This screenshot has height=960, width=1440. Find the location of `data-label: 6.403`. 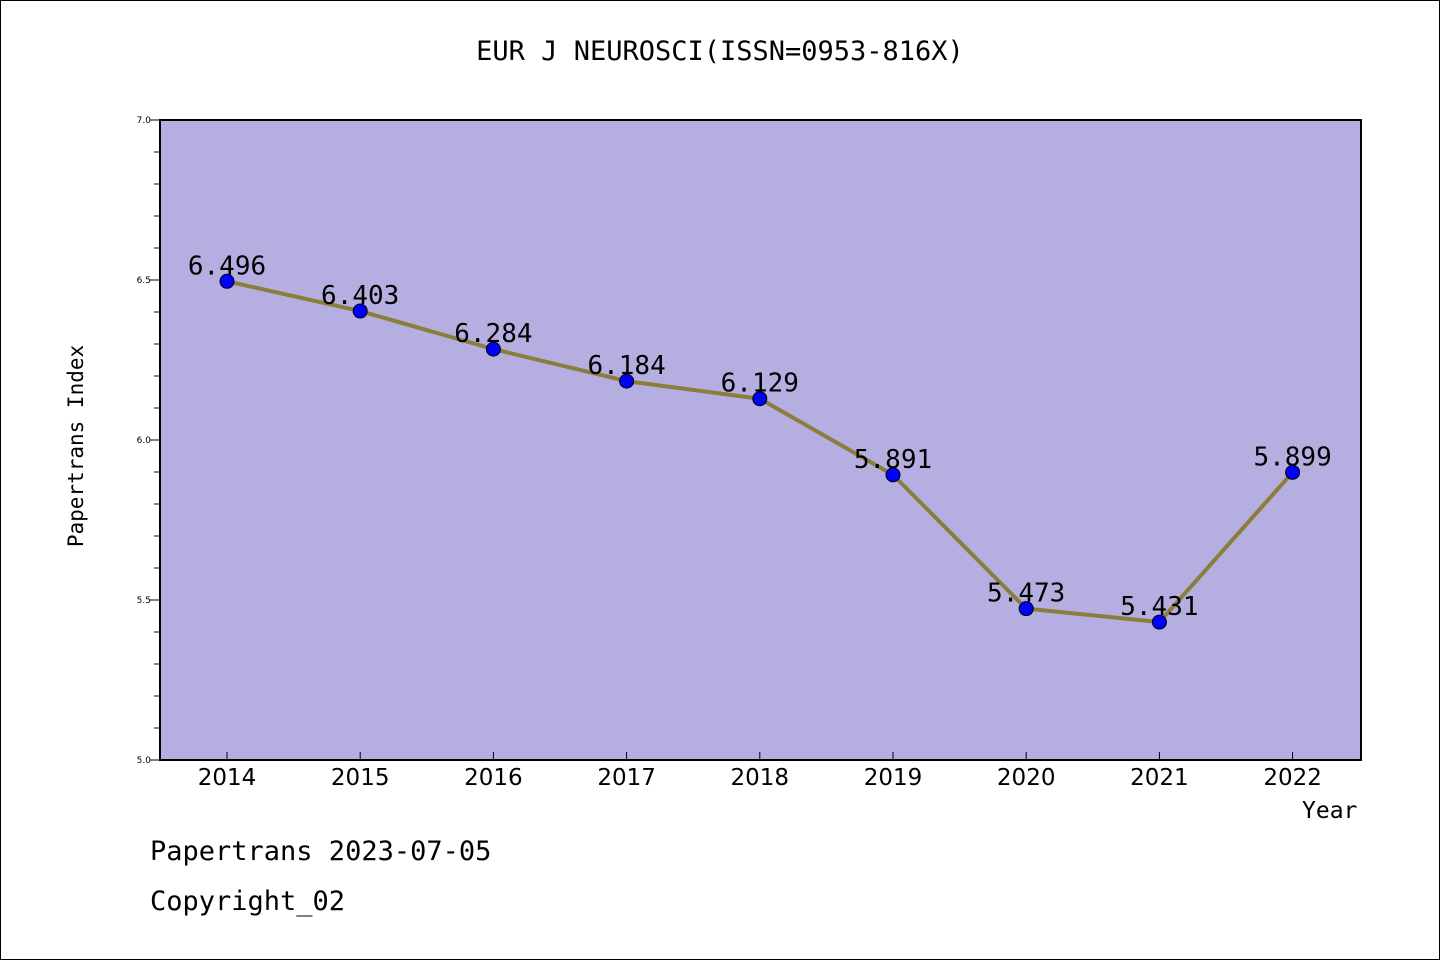

data-label: 6.403 is located at coordinates (360, 296).